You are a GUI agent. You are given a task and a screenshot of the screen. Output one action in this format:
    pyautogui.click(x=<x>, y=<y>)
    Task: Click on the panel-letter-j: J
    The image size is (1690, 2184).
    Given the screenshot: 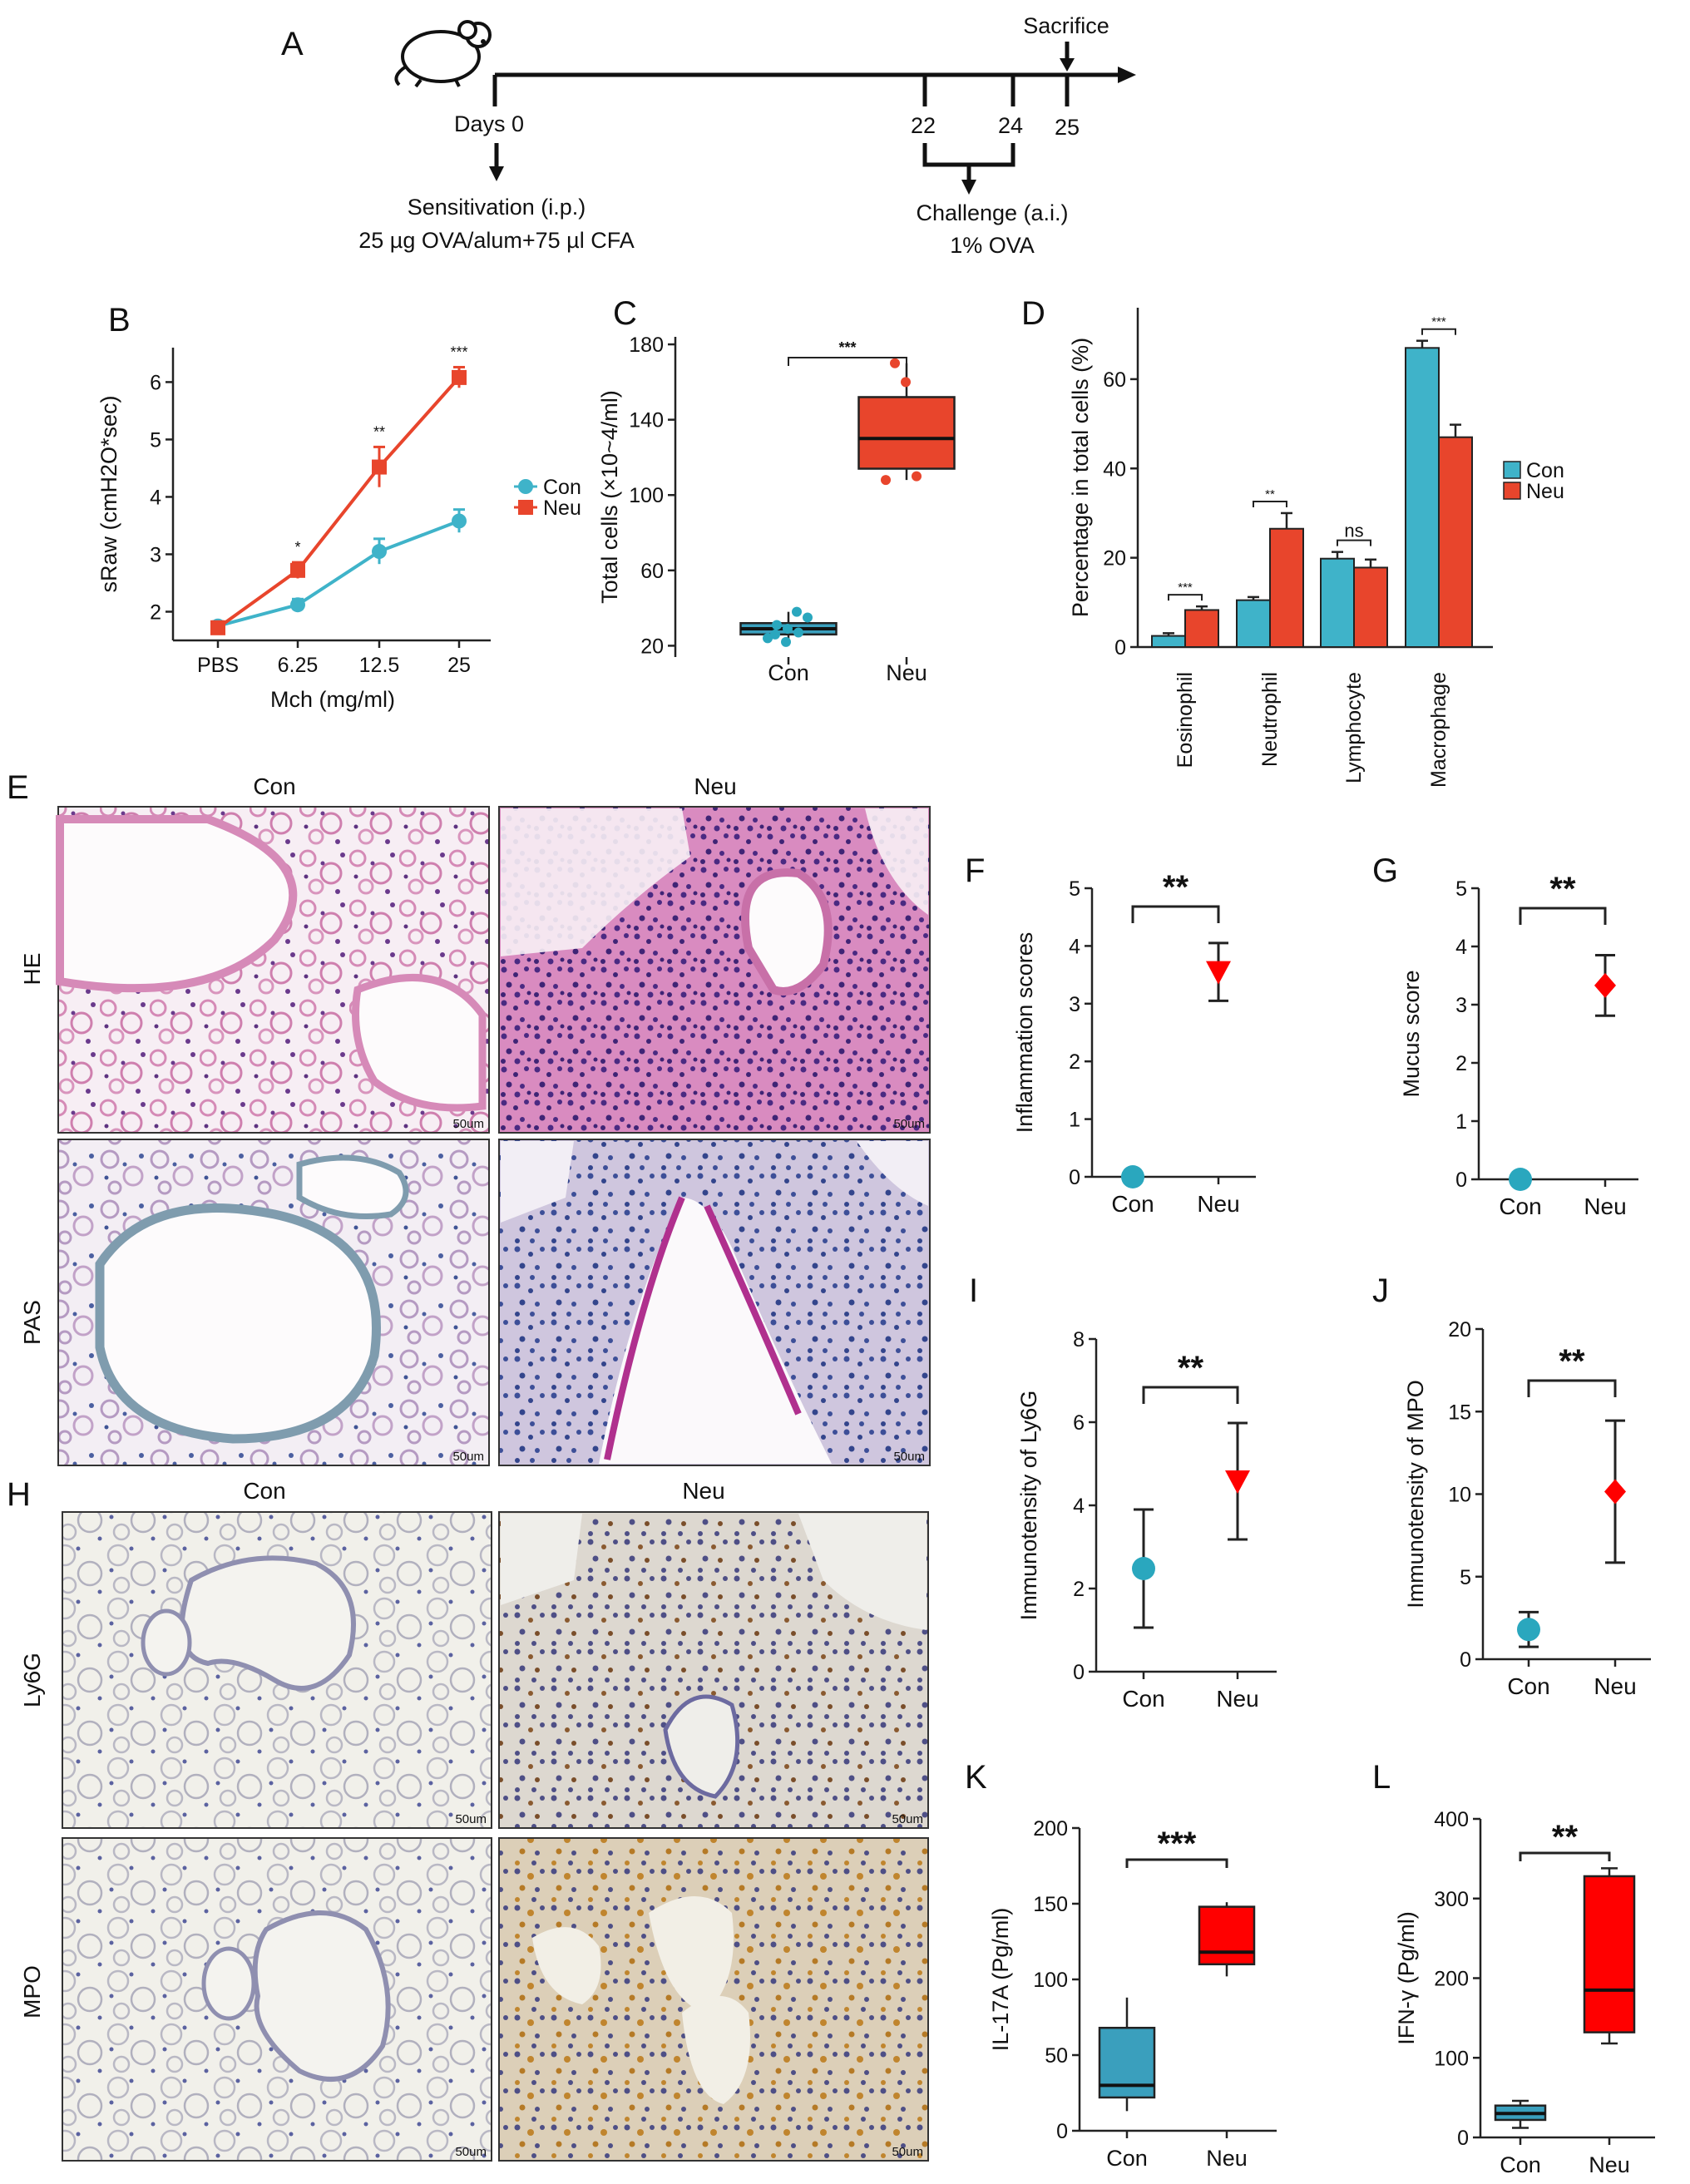 What is the action you would take?
    pyautogui.click(x=1380, y=1290)
    